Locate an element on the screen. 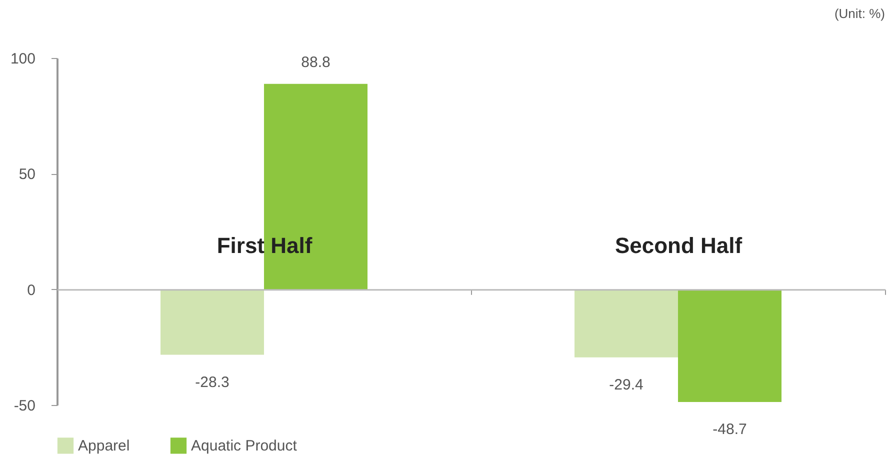 This screenshot has height=461, width=890. legend-label: Apparel is located at coordinates (104, 446).